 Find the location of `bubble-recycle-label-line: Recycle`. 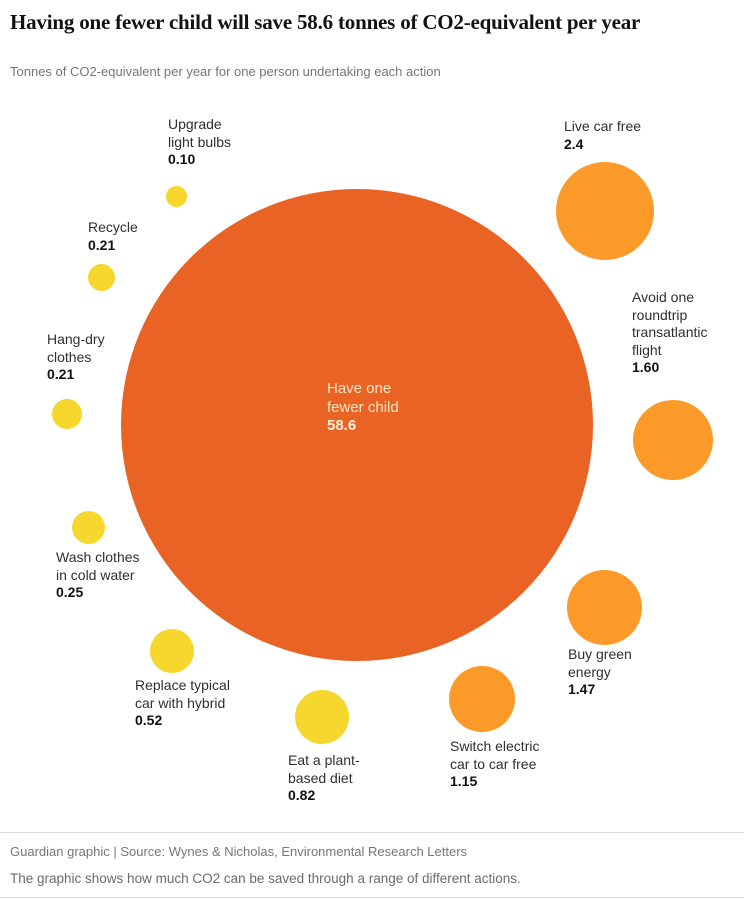

bubble-recycle-label-line: Recycle is located at coordinates (113, 227).